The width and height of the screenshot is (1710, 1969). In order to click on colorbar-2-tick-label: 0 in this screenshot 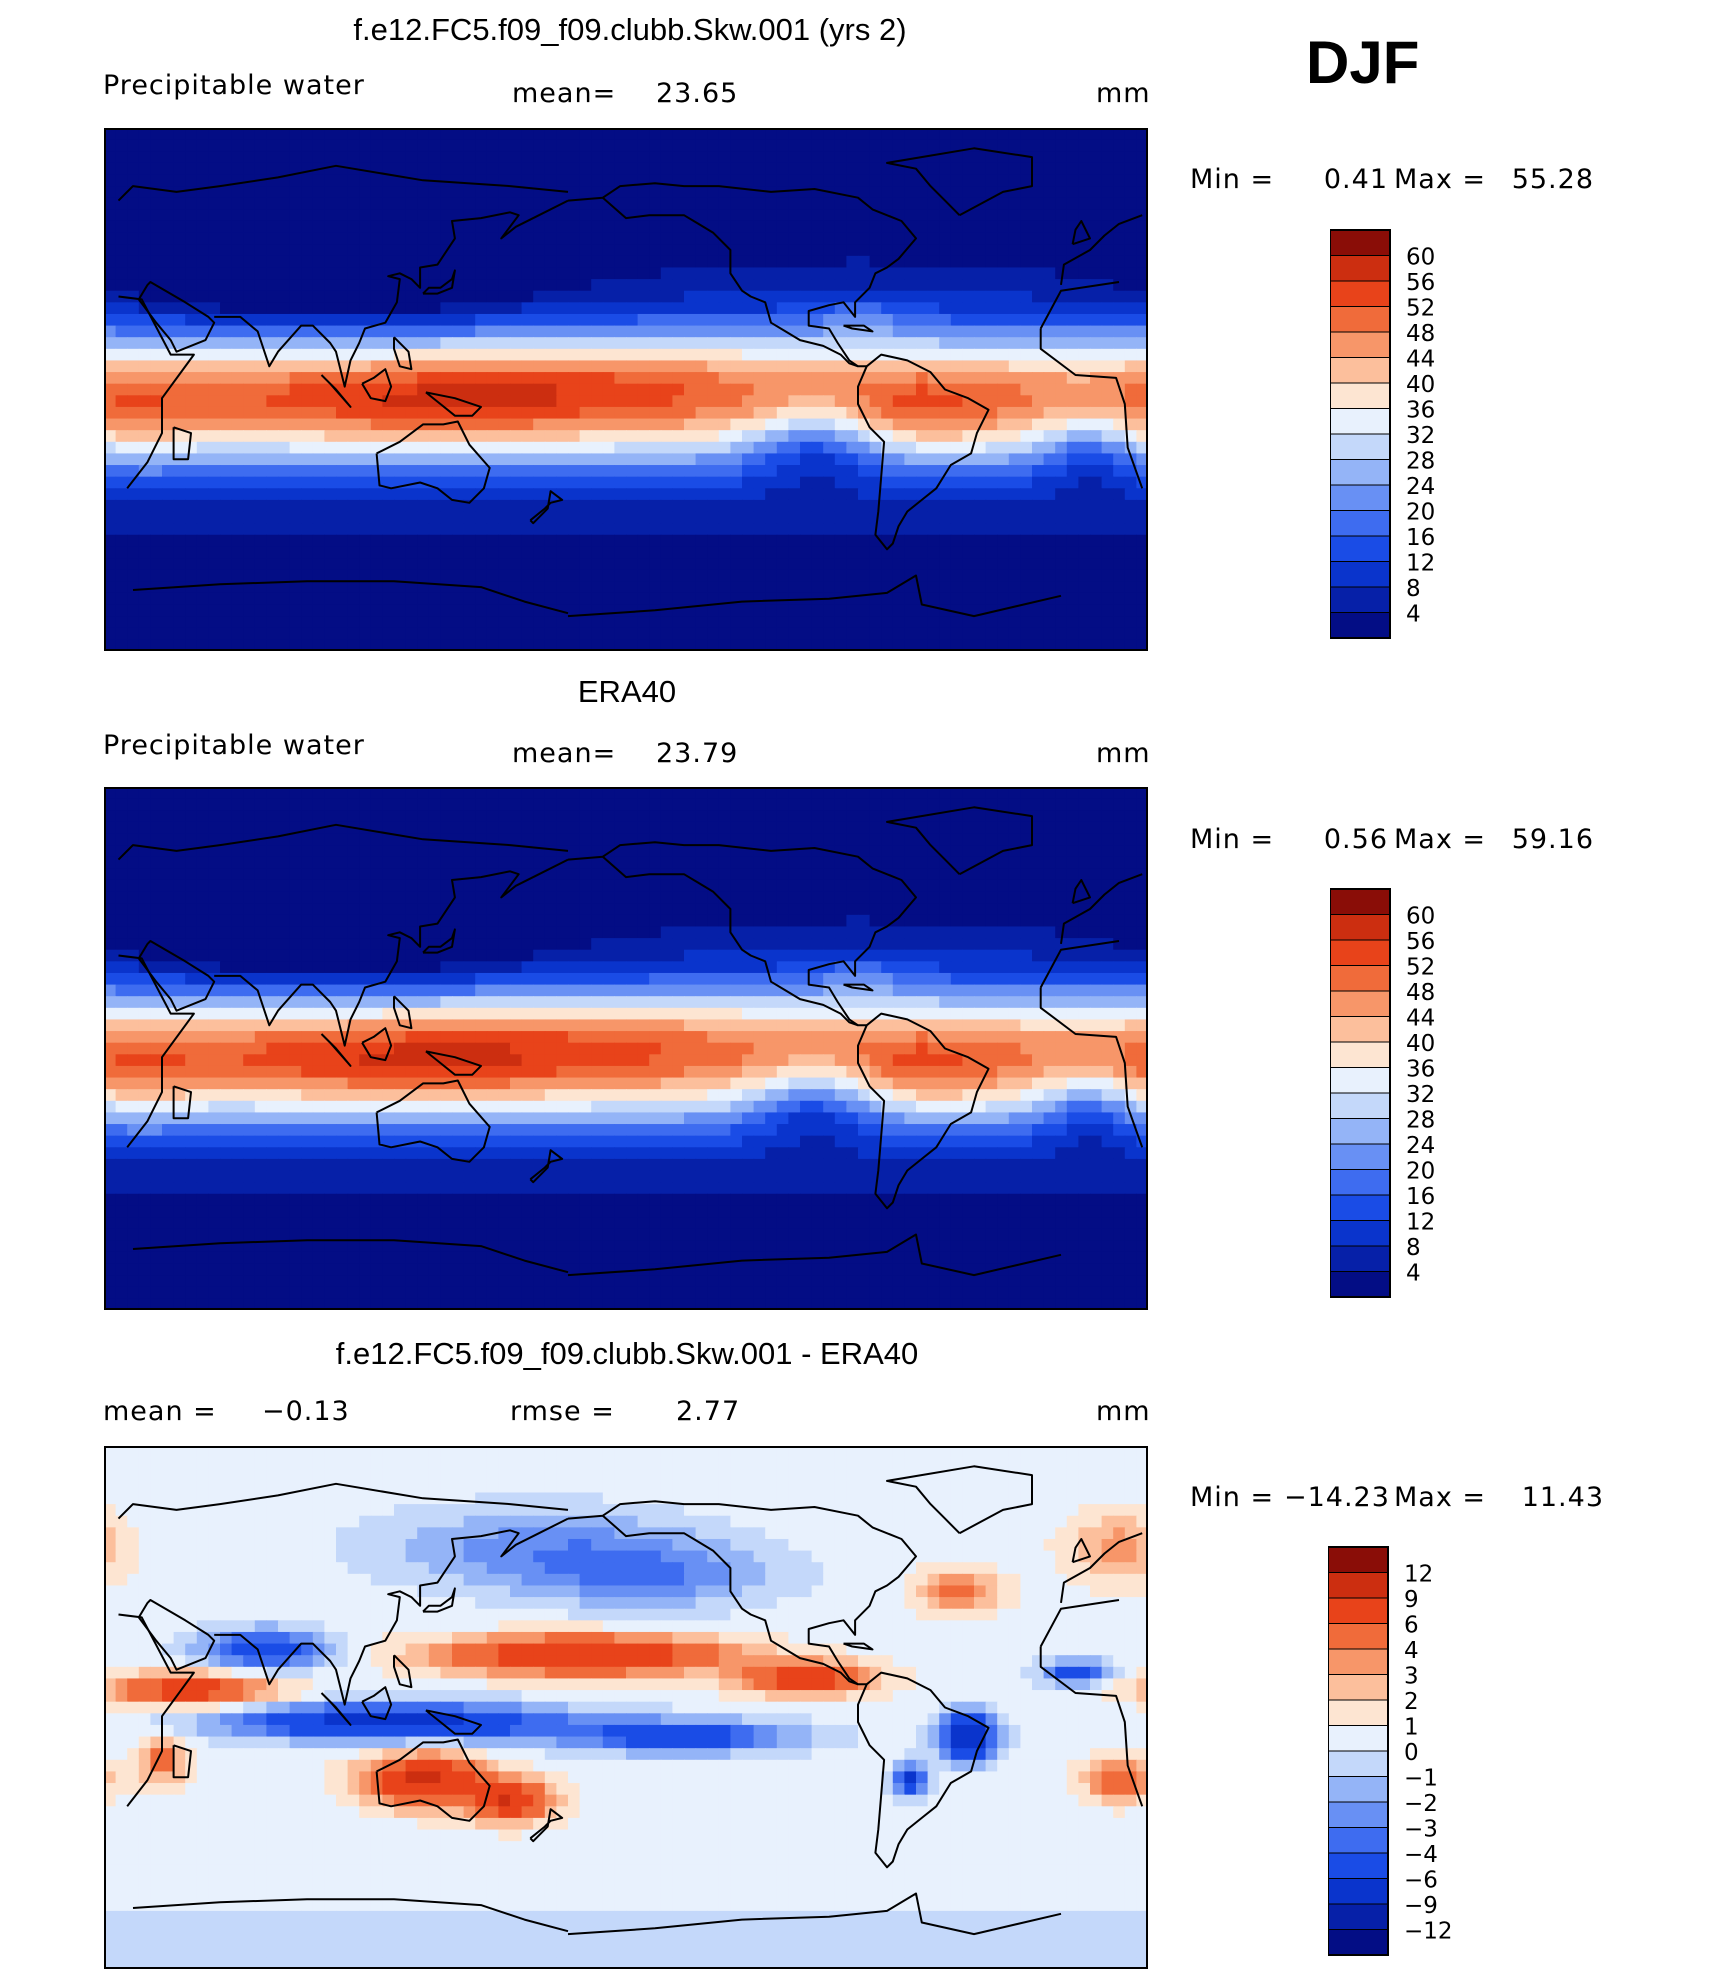, I will do `click(1411, 1753)`.